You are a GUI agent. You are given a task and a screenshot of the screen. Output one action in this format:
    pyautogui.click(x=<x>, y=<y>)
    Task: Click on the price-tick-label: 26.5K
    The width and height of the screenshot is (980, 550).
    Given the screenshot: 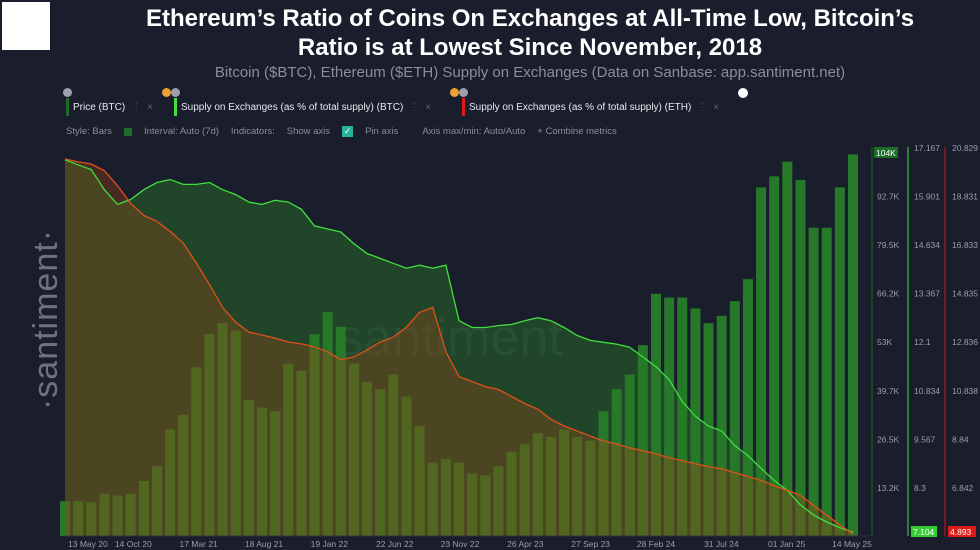 What is the action you would take?
    pyautogui.click(x=888, y=439)
    